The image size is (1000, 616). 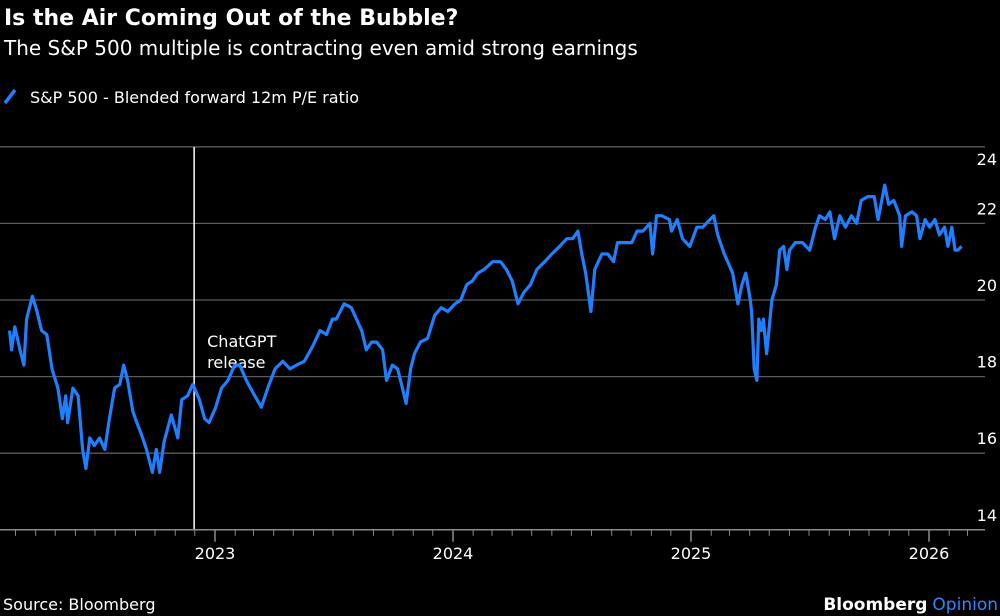 I want to click on annotation-label-line1: ChatGPT, so click(x=241, y=341).